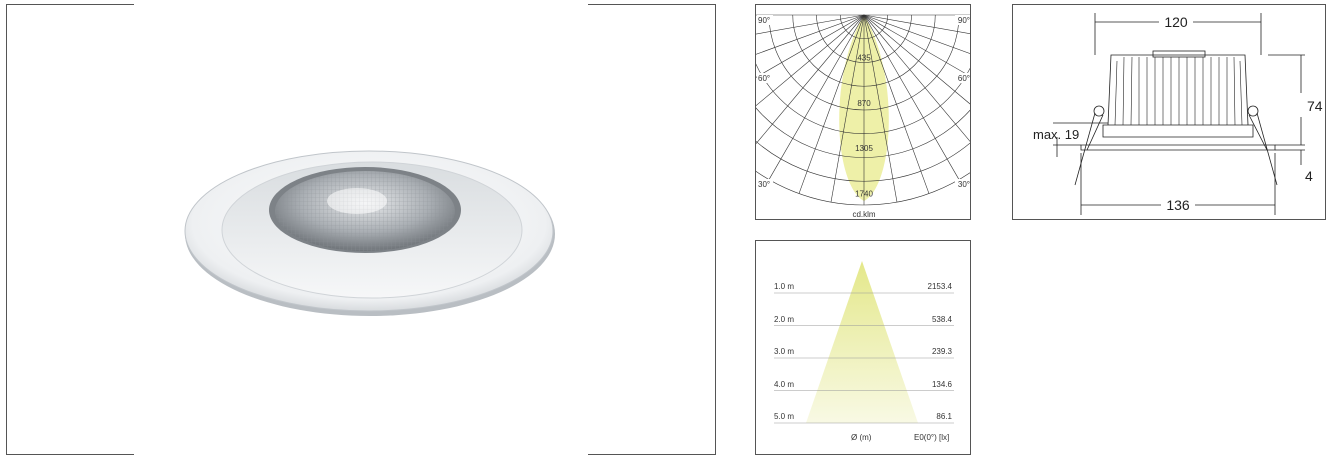 Image resolution: width=1333 pixels, height=458 pixels. I want to click on housing, so click(1178, 131).